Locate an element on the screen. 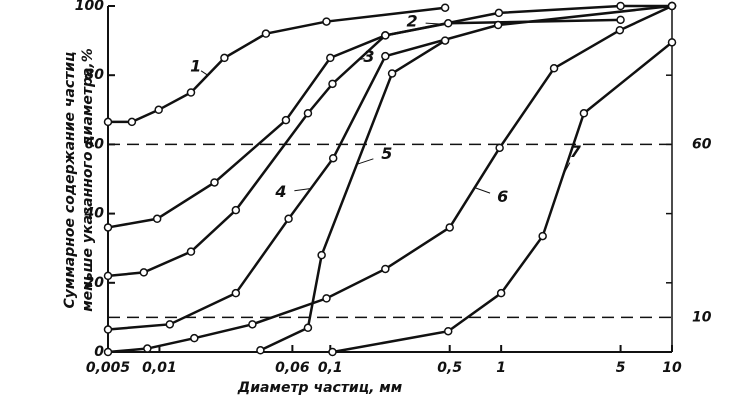 Image resolution: width=745 pixels, height=400 pixels. y-tick-label: 80 is located at coordinates (95, 75).